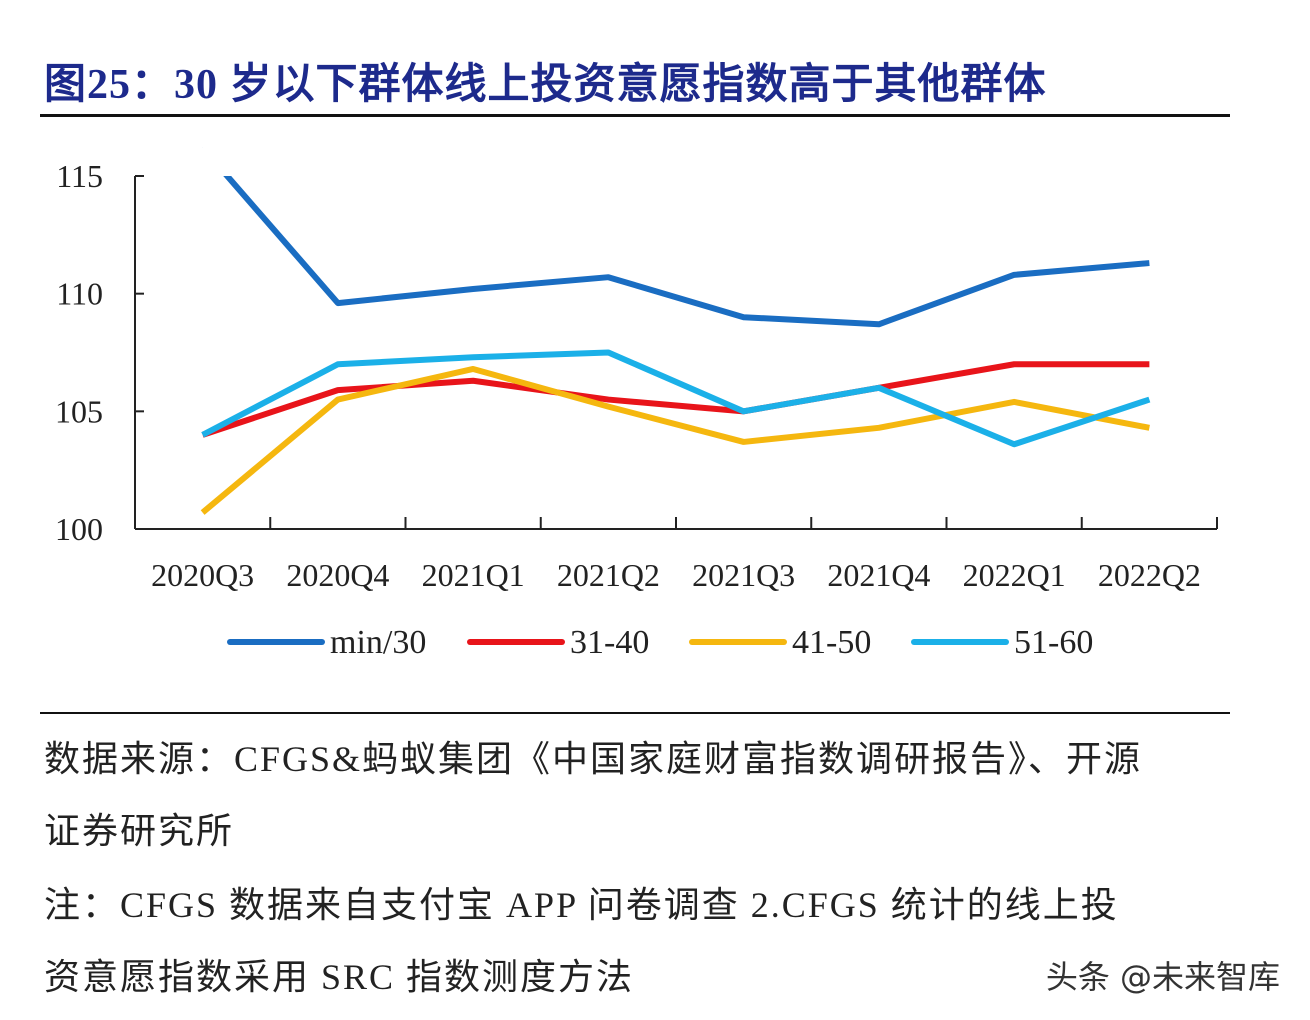  I want to click on watermark: 头条 @未来智库, so click(1162, 977).